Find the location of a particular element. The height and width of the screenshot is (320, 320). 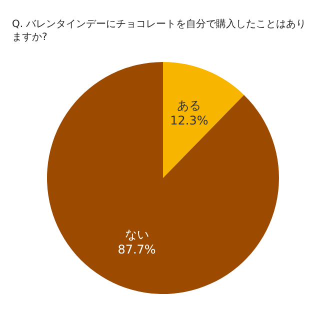

data-label: 12.3% is located at coordinates (189, 121).